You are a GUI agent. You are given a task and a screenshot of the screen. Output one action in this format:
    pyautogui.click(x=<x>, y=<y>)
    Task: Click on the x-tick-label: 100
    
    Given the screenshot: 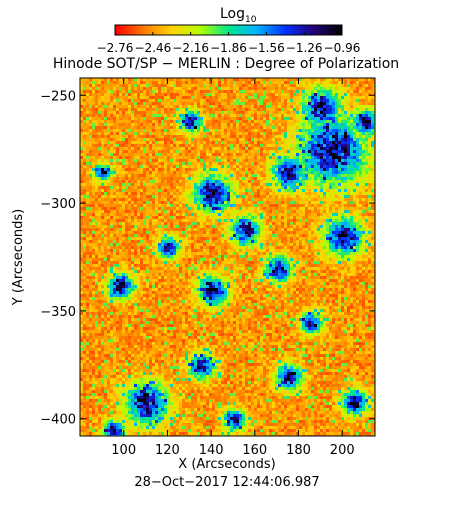 What is the action you would take?
    pyautogui.click(x=123, y=450)
    